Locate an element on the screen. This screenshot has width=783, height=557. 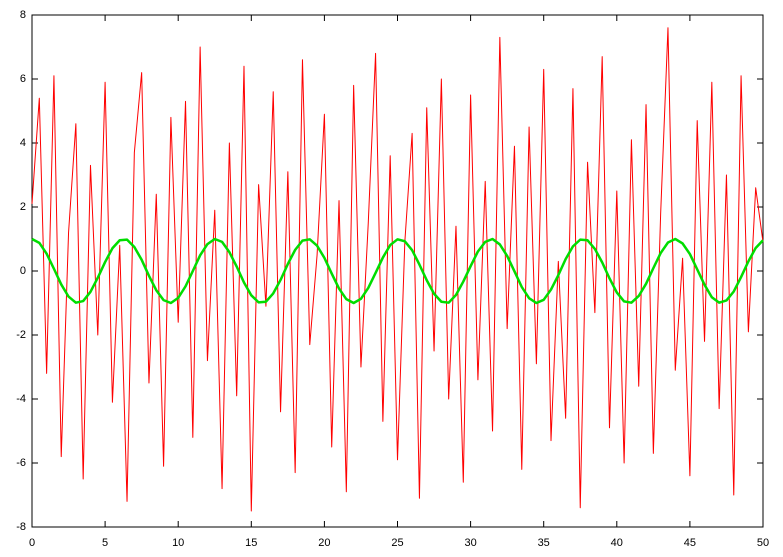
y-tick-label: 4 is located at coordinates (23, 143).